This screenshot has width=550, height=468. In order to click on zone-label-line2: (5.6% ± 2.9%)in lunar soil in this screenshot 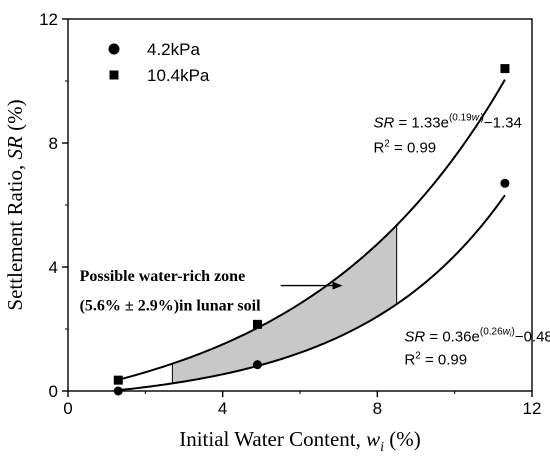, I will do `click(171, 305)`.